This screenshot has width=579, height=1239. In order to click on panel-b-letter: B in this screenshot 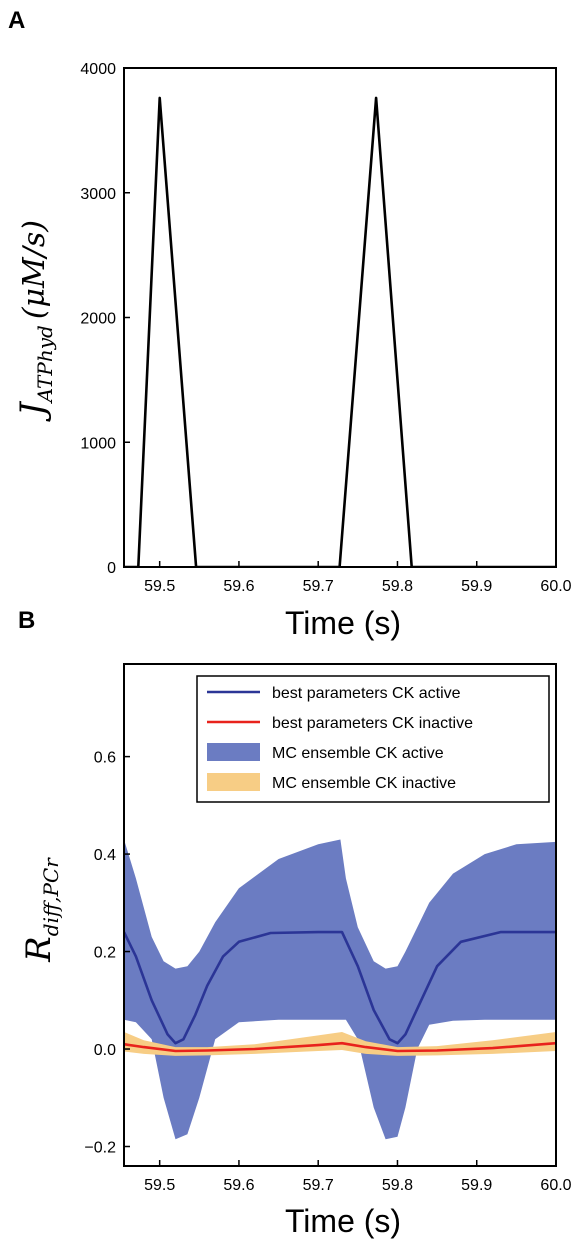, I will do `click(26, 620)`.